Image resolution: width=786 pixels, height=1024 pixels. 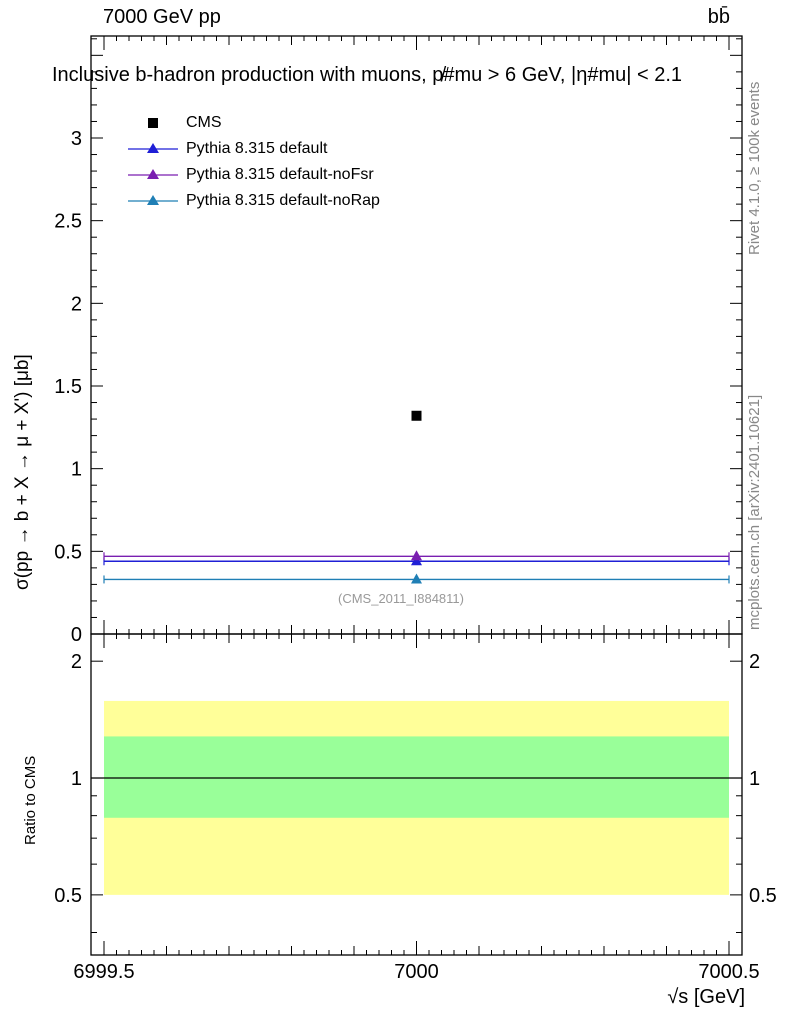 What do you see at coordinates (416, 972) in the screenshot?
I see `x-tick-label: 7000` at bounding box center [416, 972].